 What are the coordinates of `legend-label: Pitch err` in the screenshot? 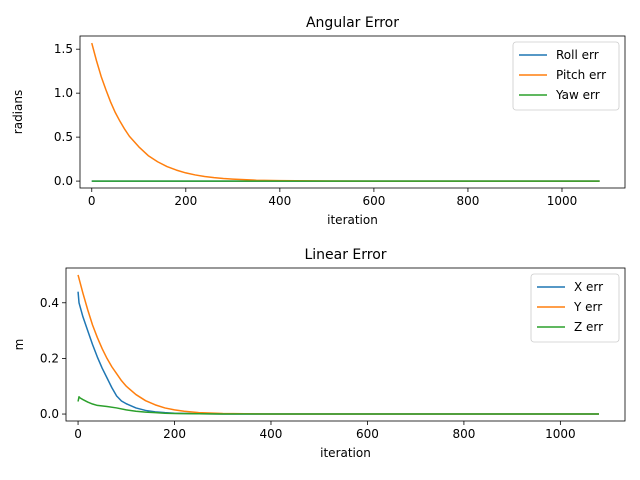 It's located at (581, 75).